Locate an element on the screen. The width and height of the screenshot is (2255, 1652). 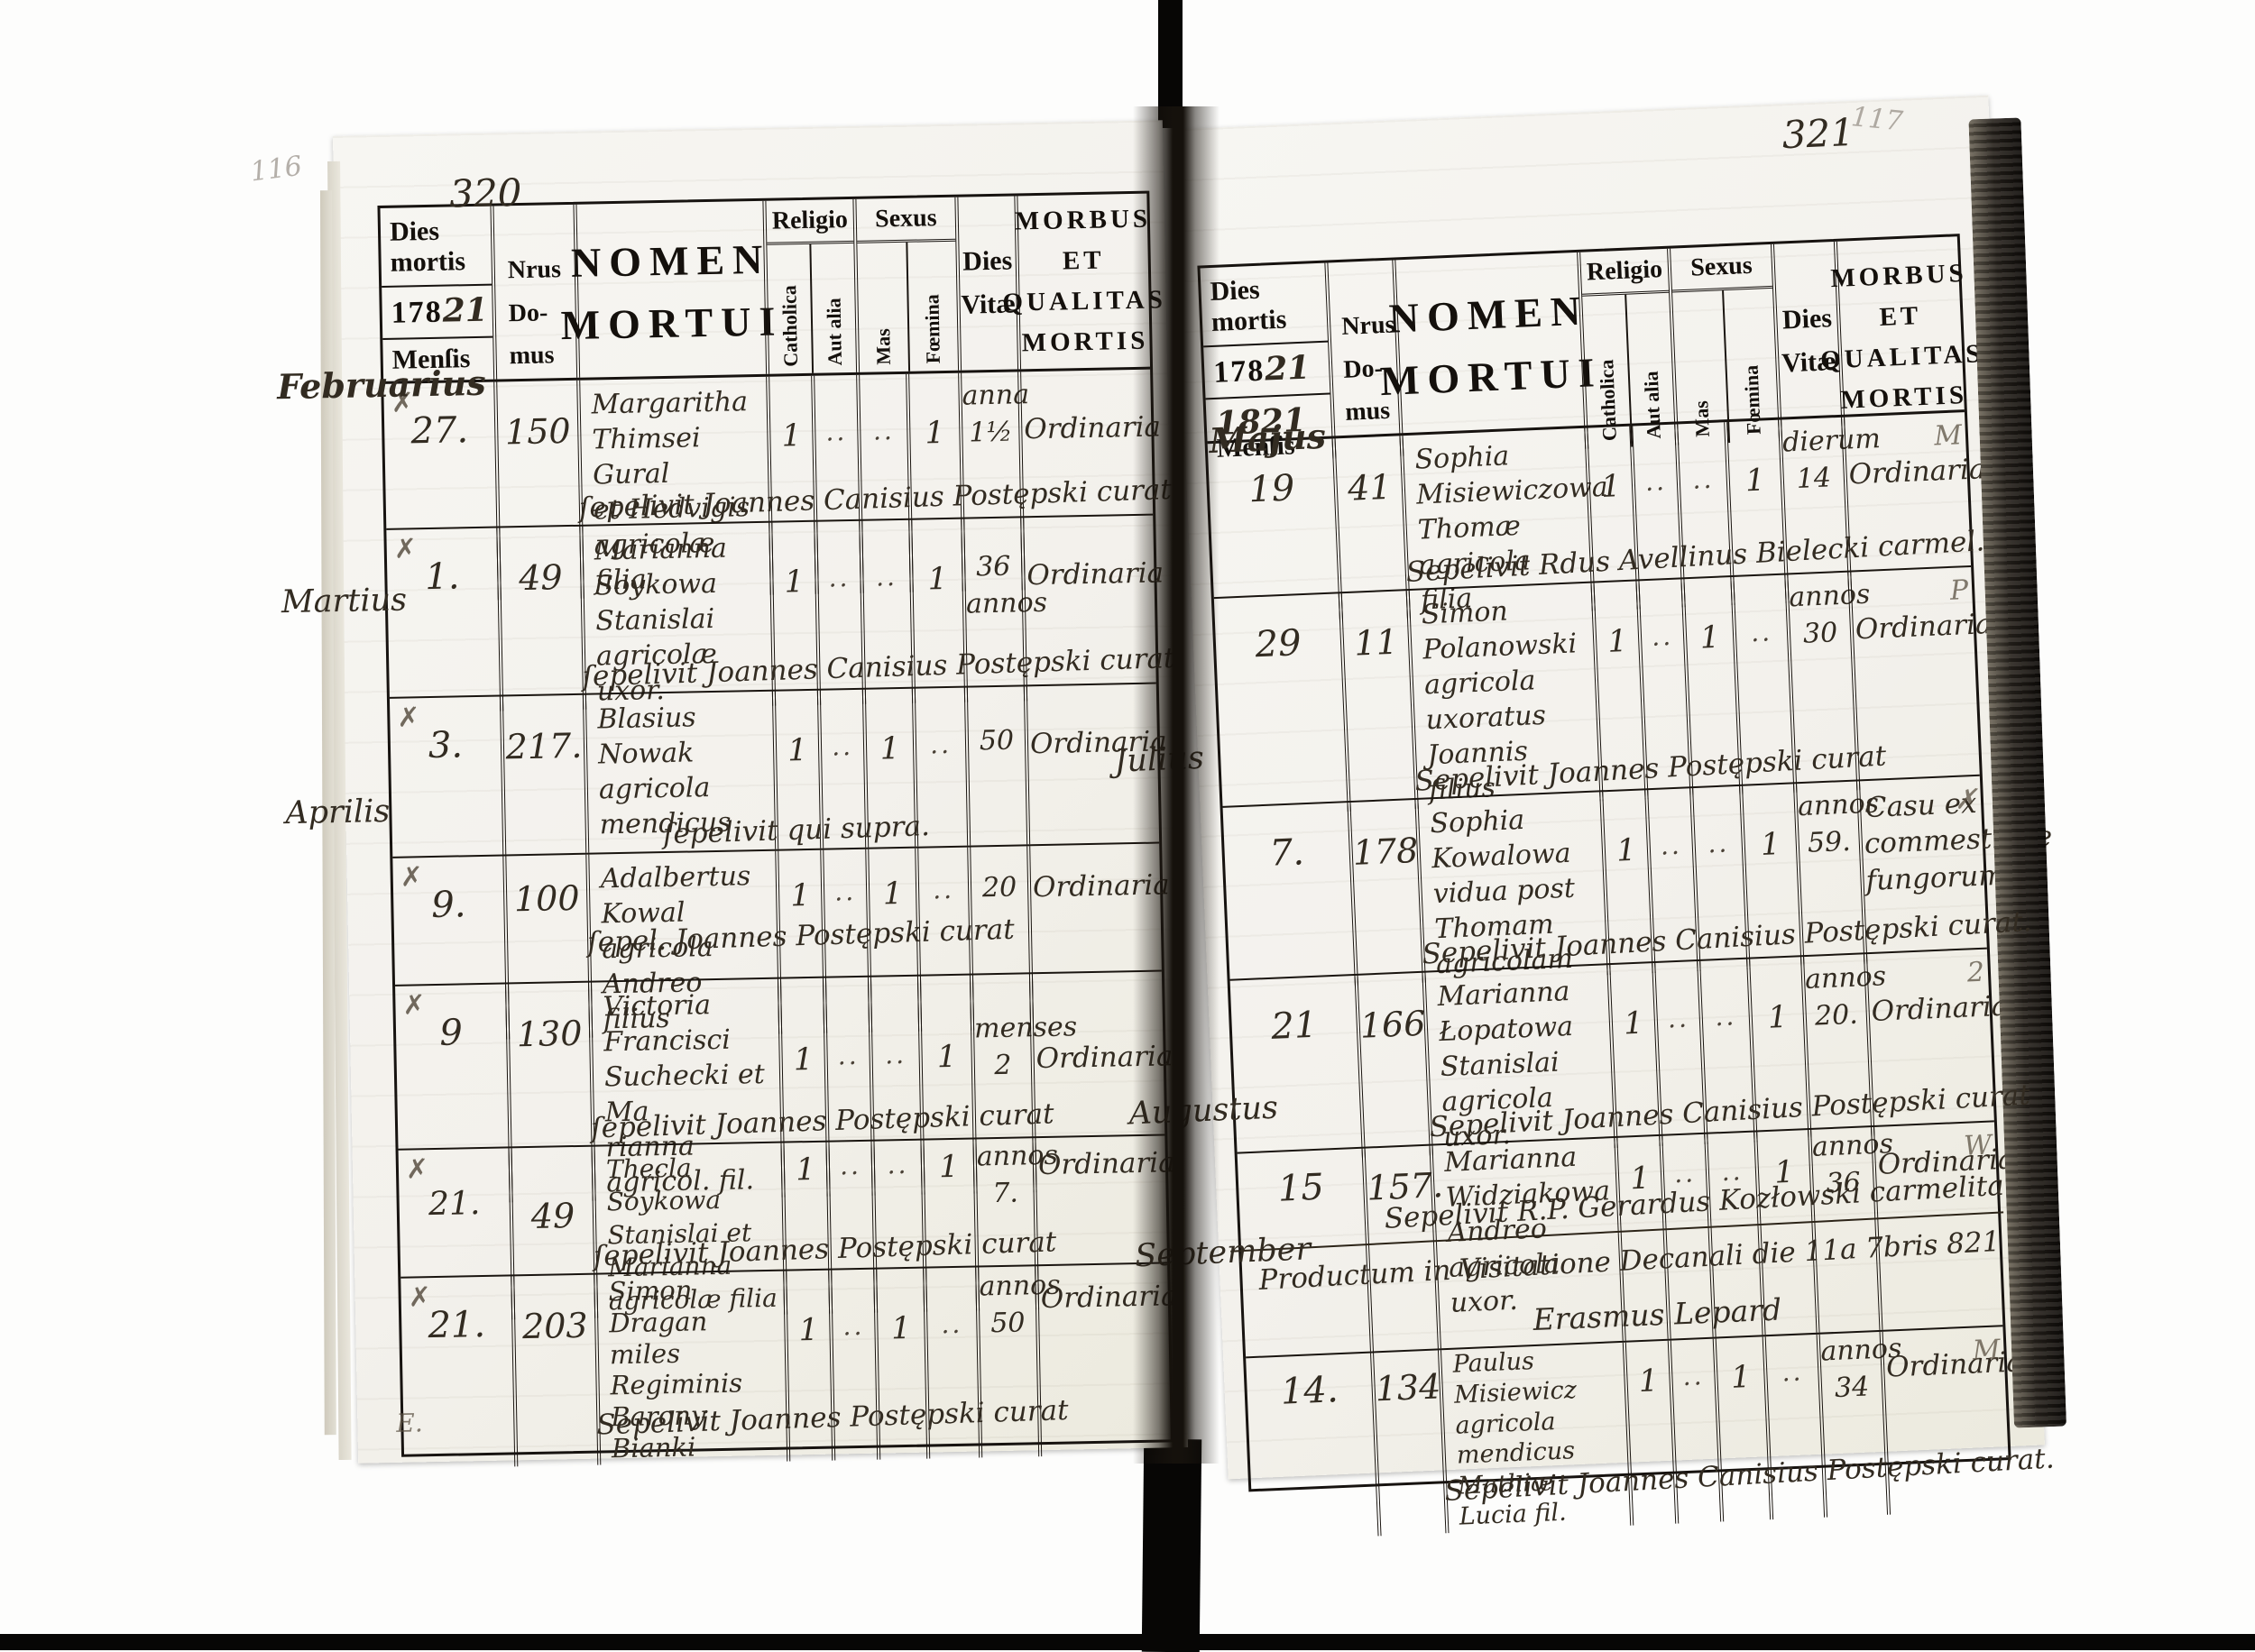
cell-dies: ✗ 1. is located at coordinates (443, 621).